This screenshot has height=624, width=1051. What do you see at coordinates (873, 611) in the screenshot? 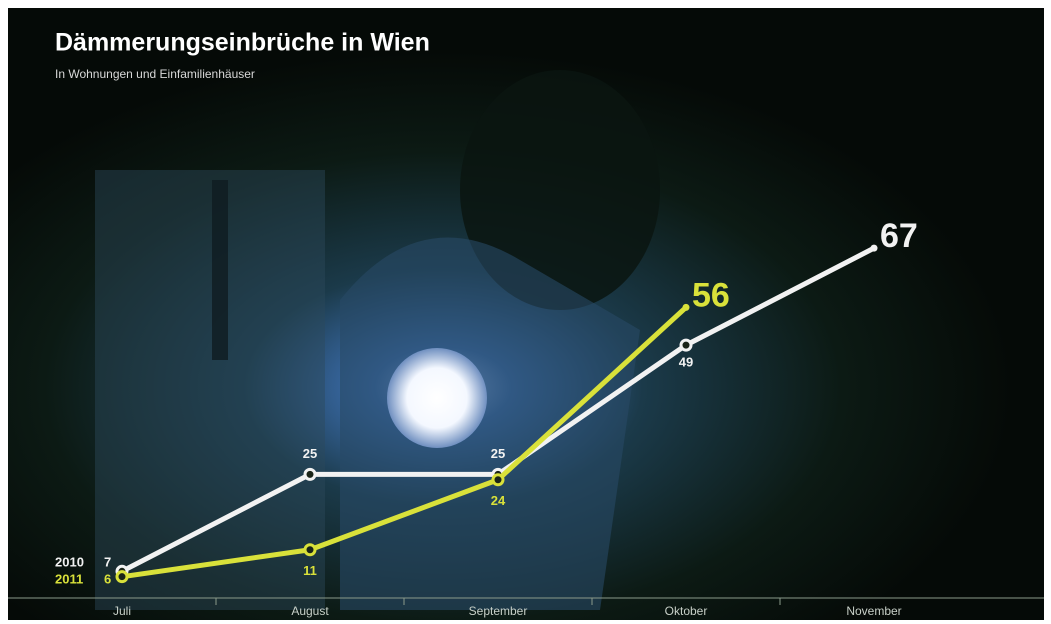
I see `x-tick-label: November` at bounding box center [873, 611].